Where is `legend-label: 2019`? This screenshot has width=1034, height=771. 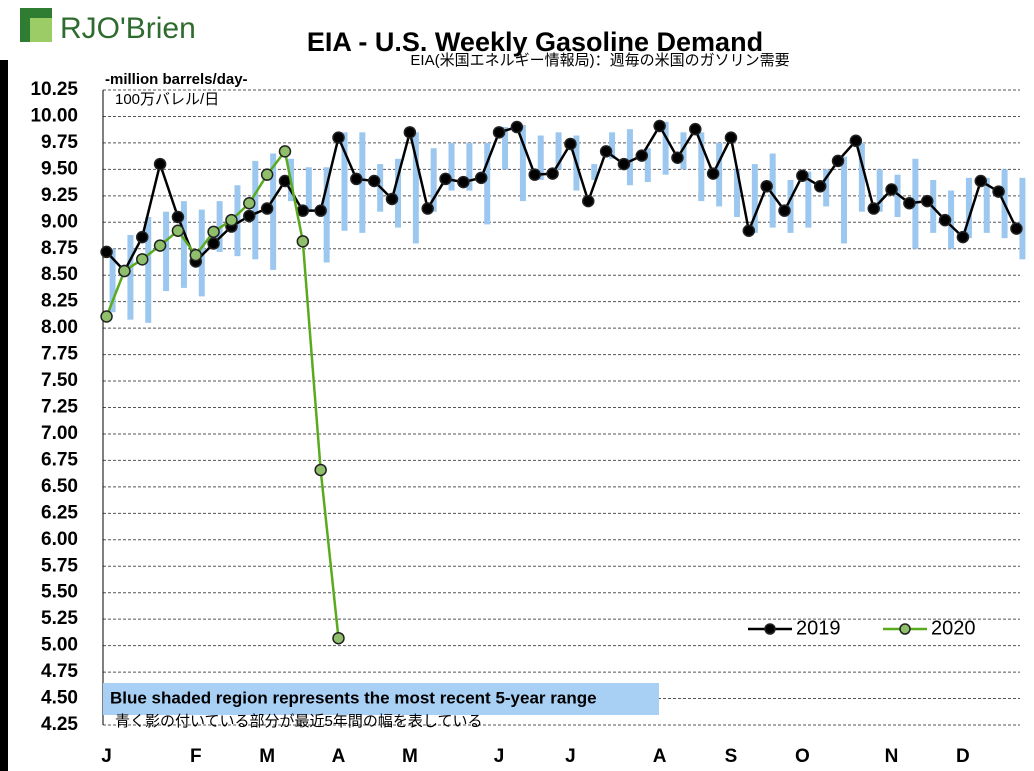
legend-label: 2019 is located at coordinates (818, 628).